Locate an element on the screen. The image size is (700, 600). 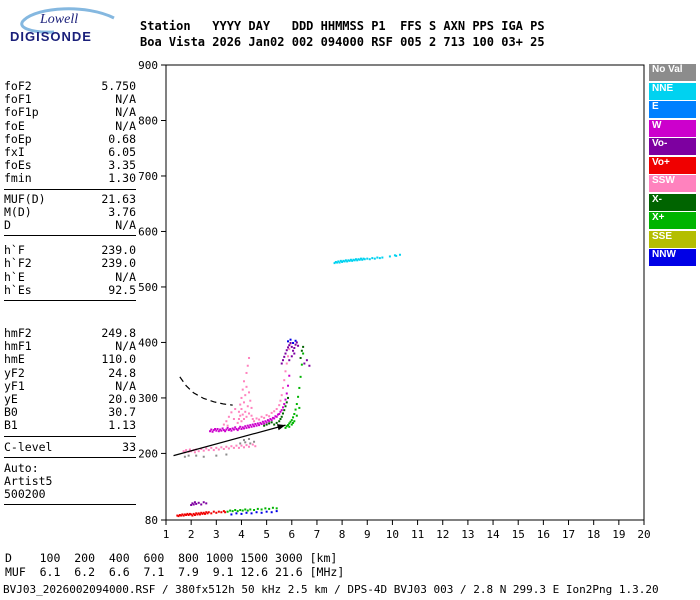
param-row-h-f2: h`F2 239.0 is located at coordinates (70, 263).